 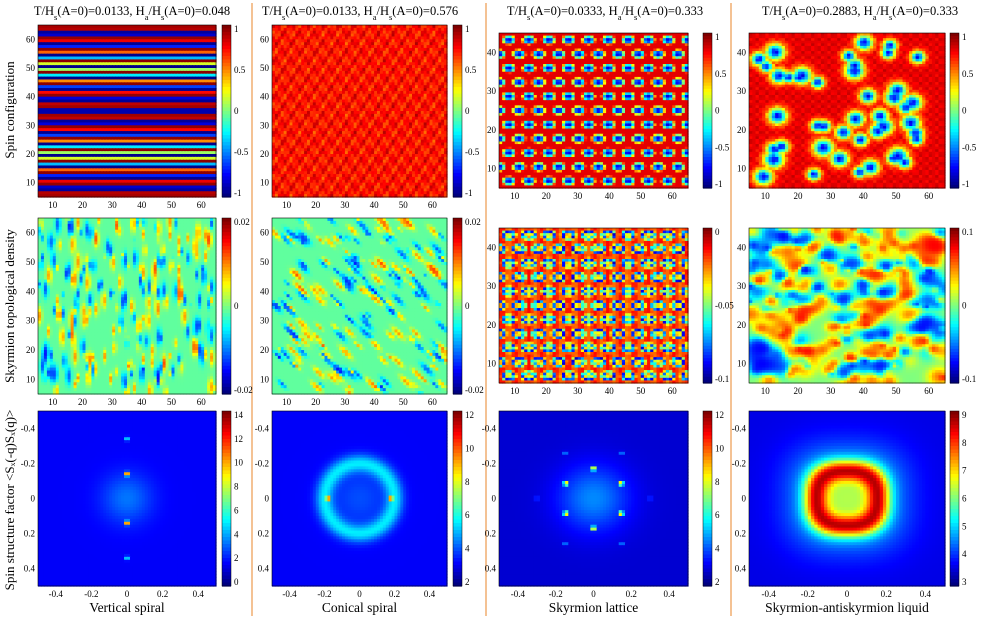 What do you see at coordinates (127, 499) in the screenshot?
I see `heatmap-sf_spiral` at bounding box center [127, 499].